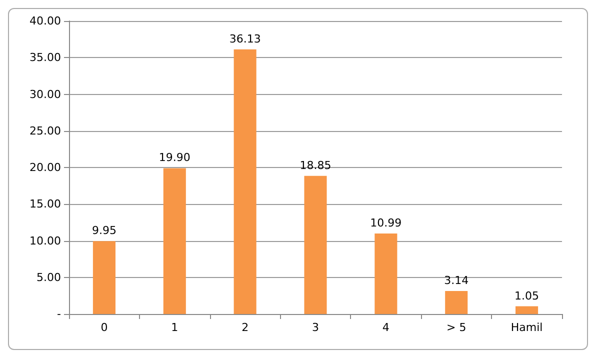  I want to click on x-tick-label: 1, so click(174, 327).